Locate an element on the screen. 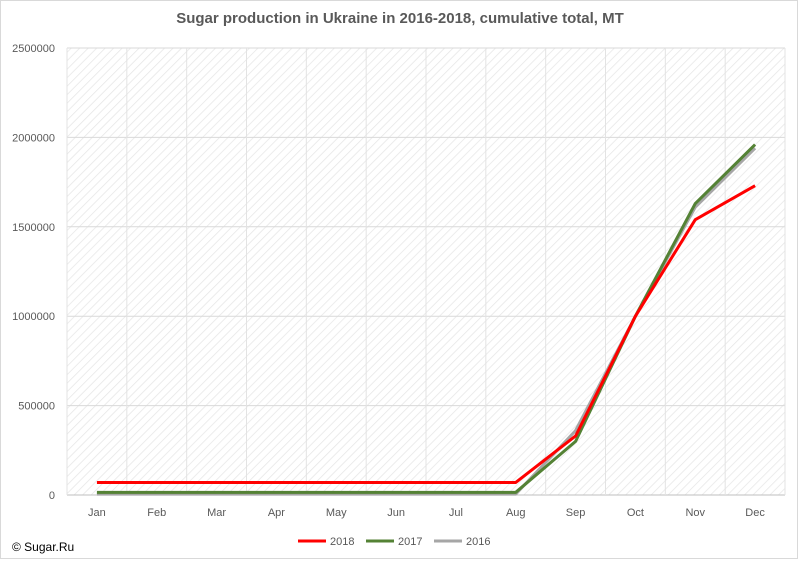 This screenshot has height=561, width=800. x-axis: Jan Feb Mar Apr May Jun Jul Aug Sep Oct Nov Dec is located at coordinates (426, 513).